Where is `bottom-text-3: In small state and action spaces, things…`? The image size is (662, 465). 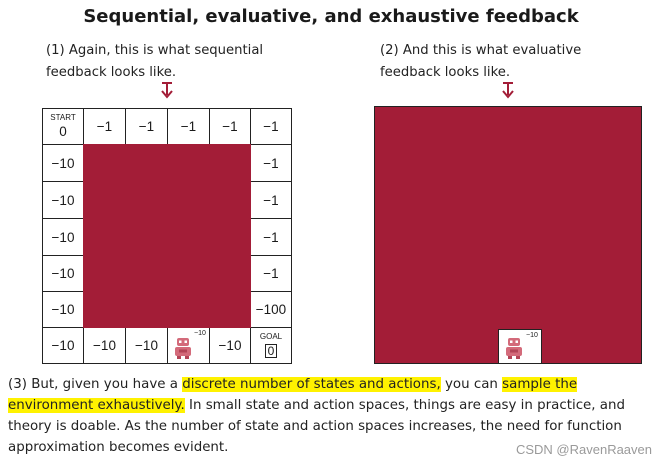
bottom-text-3: In small state and action spaces, things… is located at coordinates (316, 426).